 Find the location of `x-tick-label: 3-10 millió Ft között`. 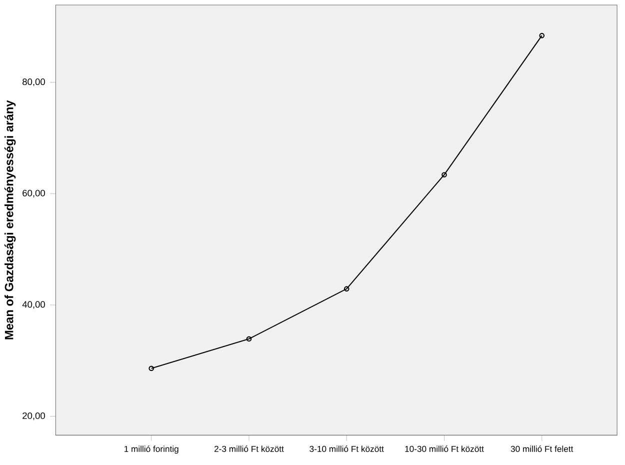

x-tick-label: 3-10 millió Ft között is located at coordinates (347, 449).